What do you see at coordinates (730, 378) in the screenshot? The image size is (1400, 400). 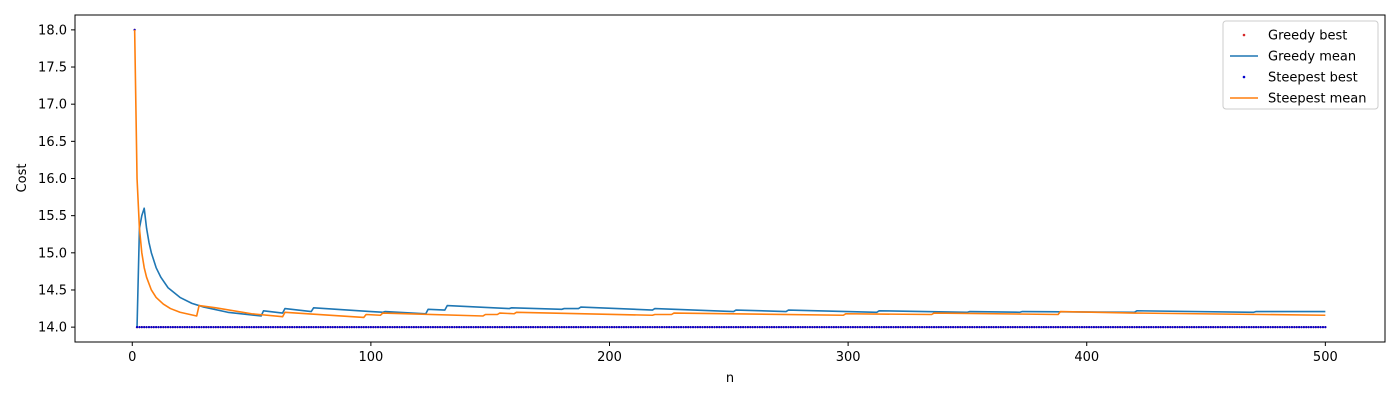 I see `x-axis-label: n` at bounding box center [730, 378].